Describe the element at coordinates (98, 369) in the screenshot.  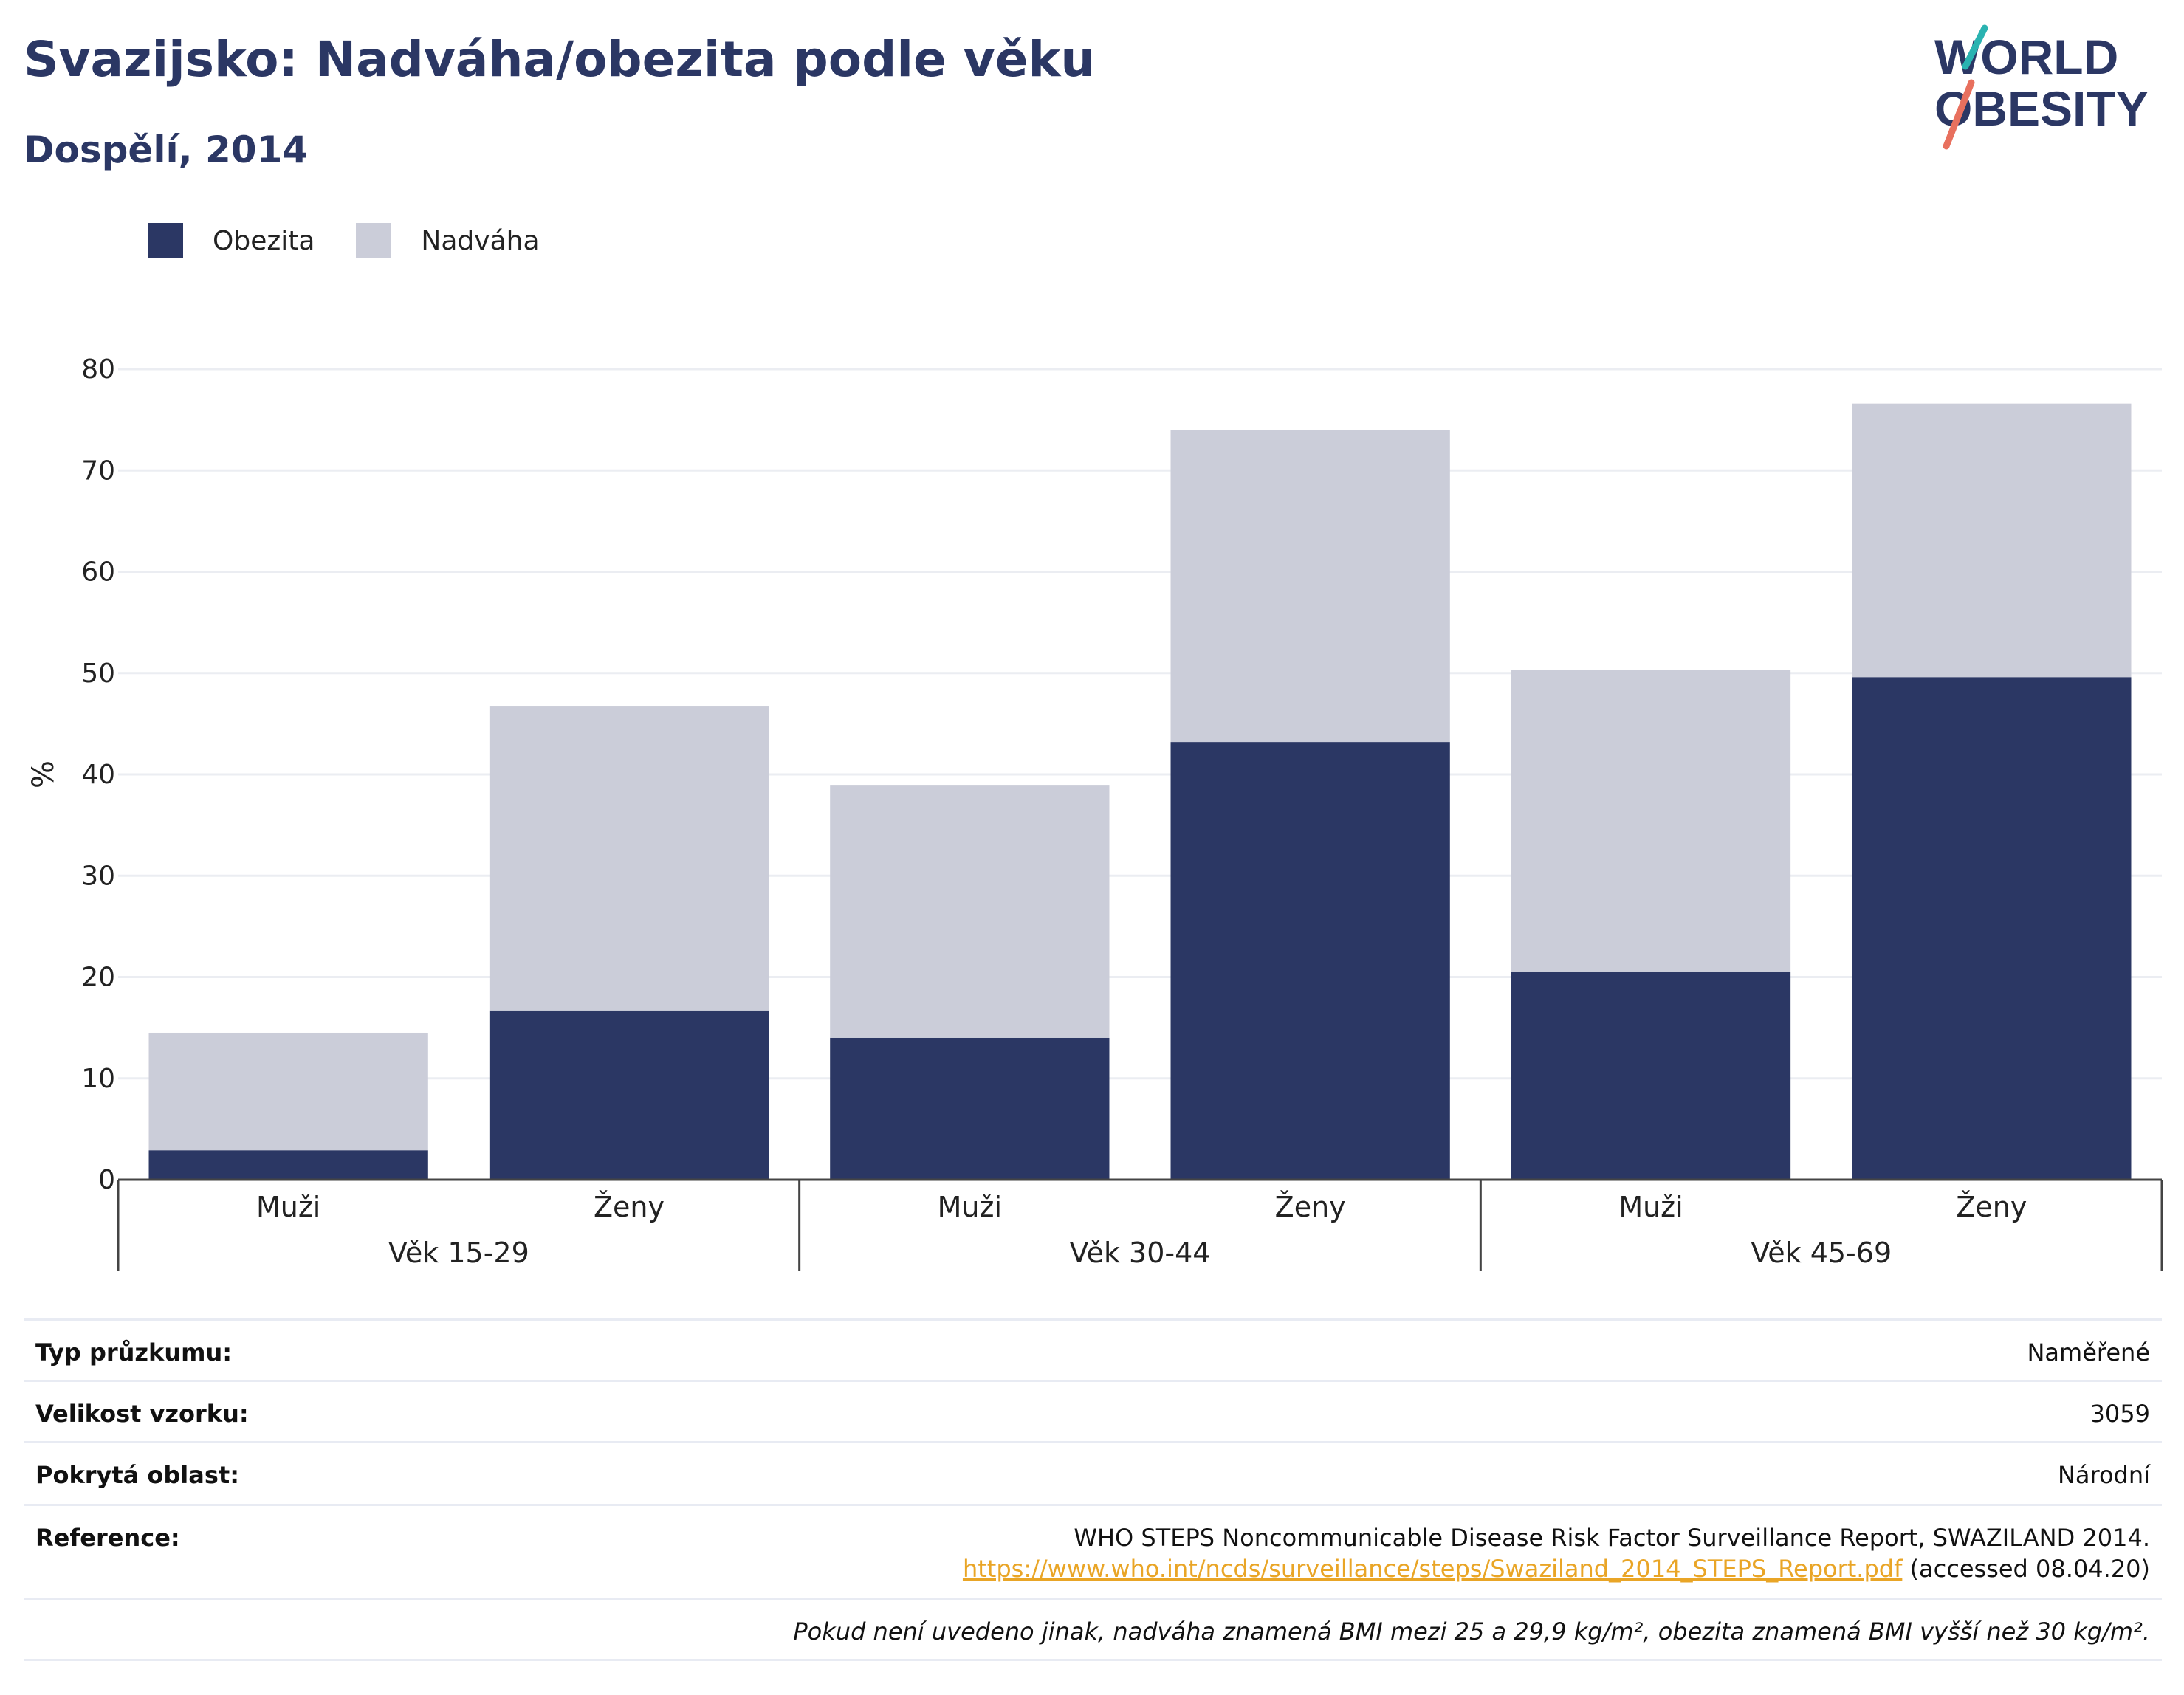
I see `y-tick-label: 80` at that location.